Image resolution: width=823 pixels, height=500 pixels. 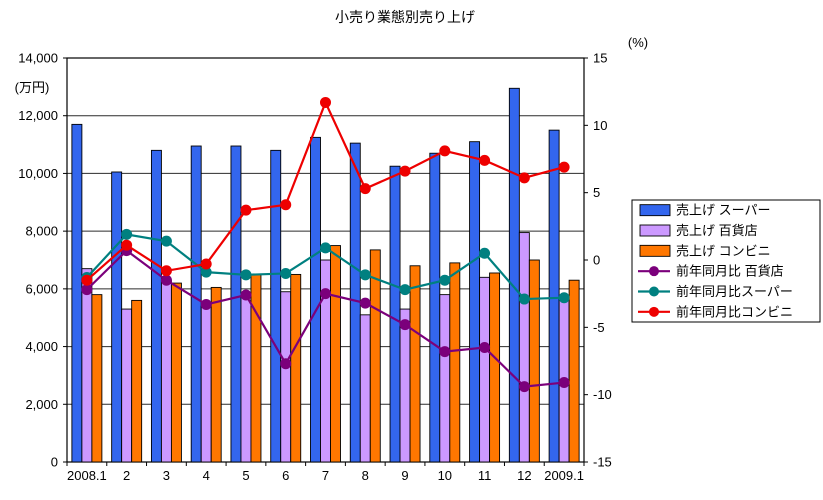 What do you see at coordinates (723, 210) in the screenshot?
I see `legend-label: 売上げ スーパー` at bounding box center [723, 210].